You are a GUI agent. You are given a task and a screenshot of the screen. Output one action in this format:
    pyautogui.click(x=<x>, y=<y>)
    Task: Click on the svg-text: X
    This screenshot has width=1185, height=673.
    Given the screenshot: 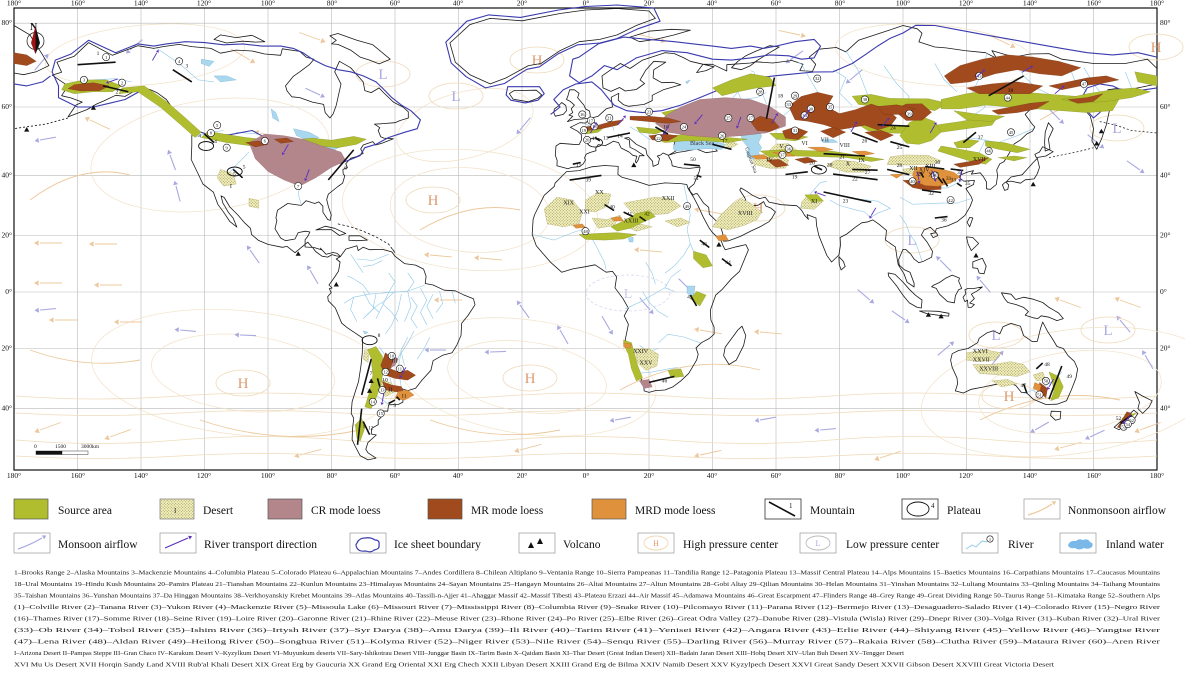 What is the action you would take?
    pyautogui.click(x=848, y=165)
    